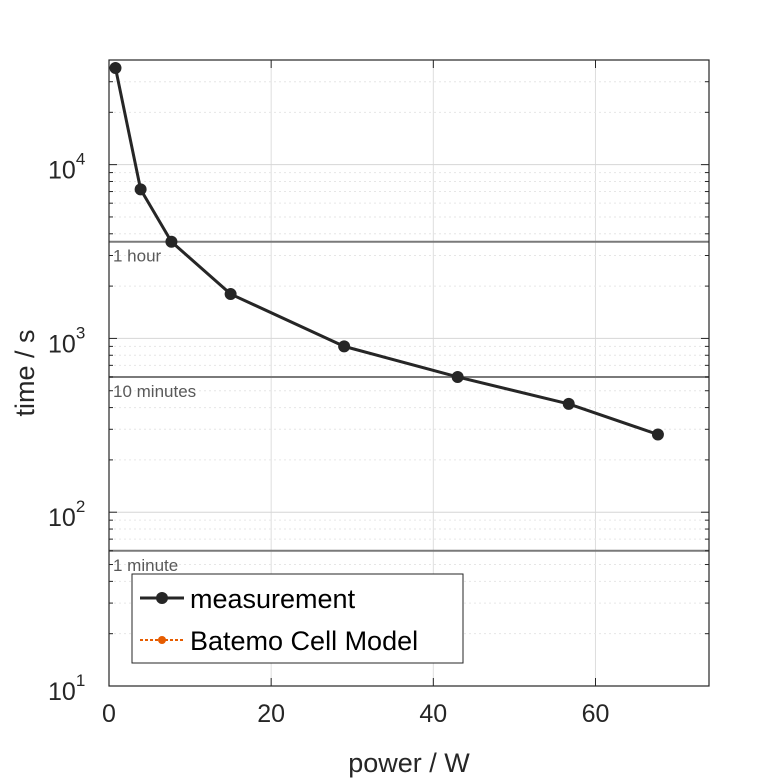 The image size is (781, 781). I want to click on legend-box, so click(297, 618).